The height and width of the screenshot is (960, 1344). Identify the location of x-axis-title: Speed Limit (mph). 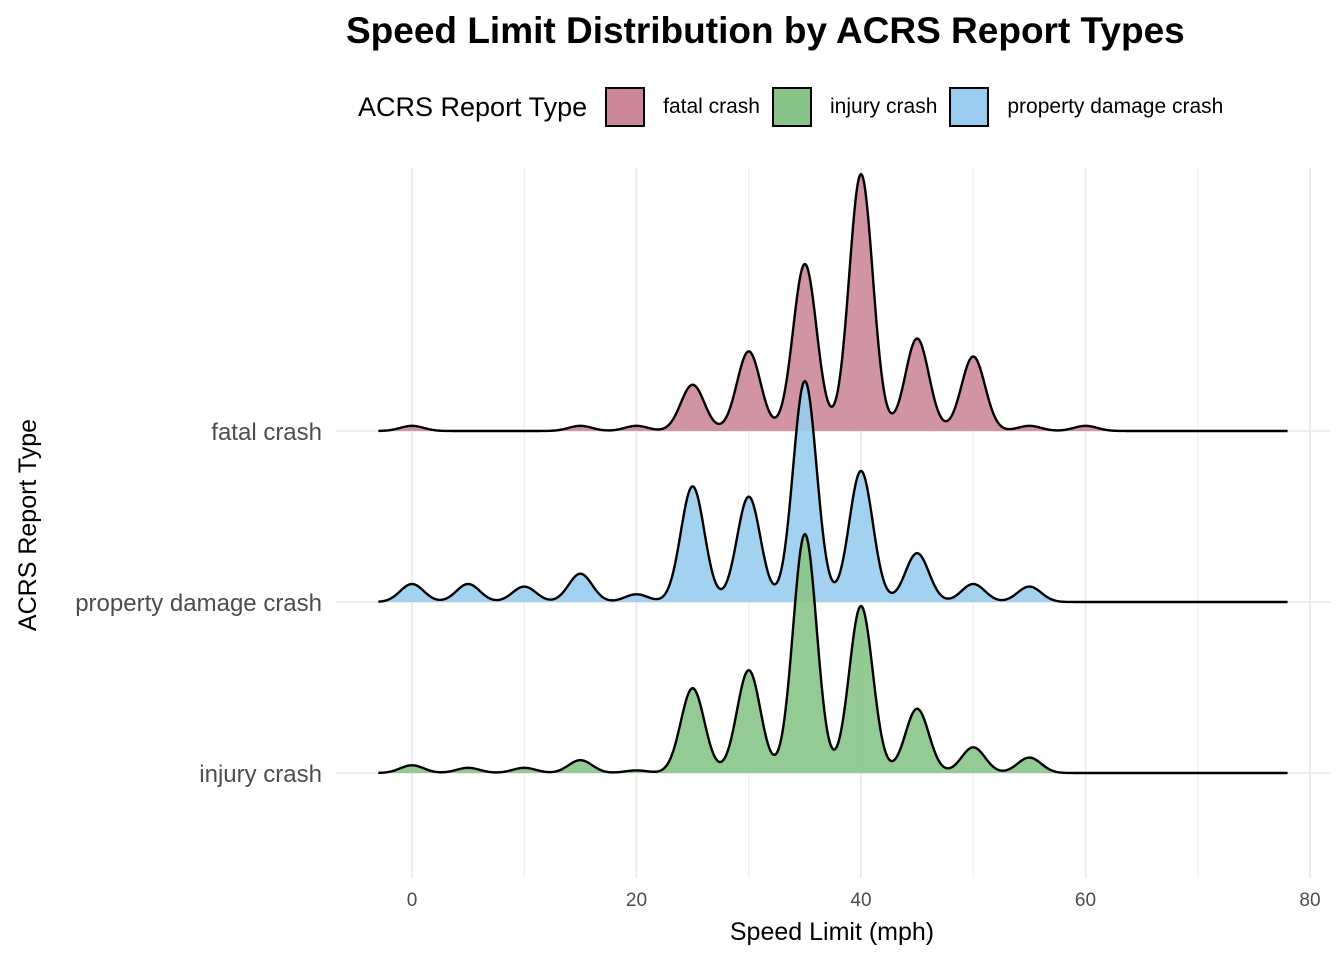
(832, 932).